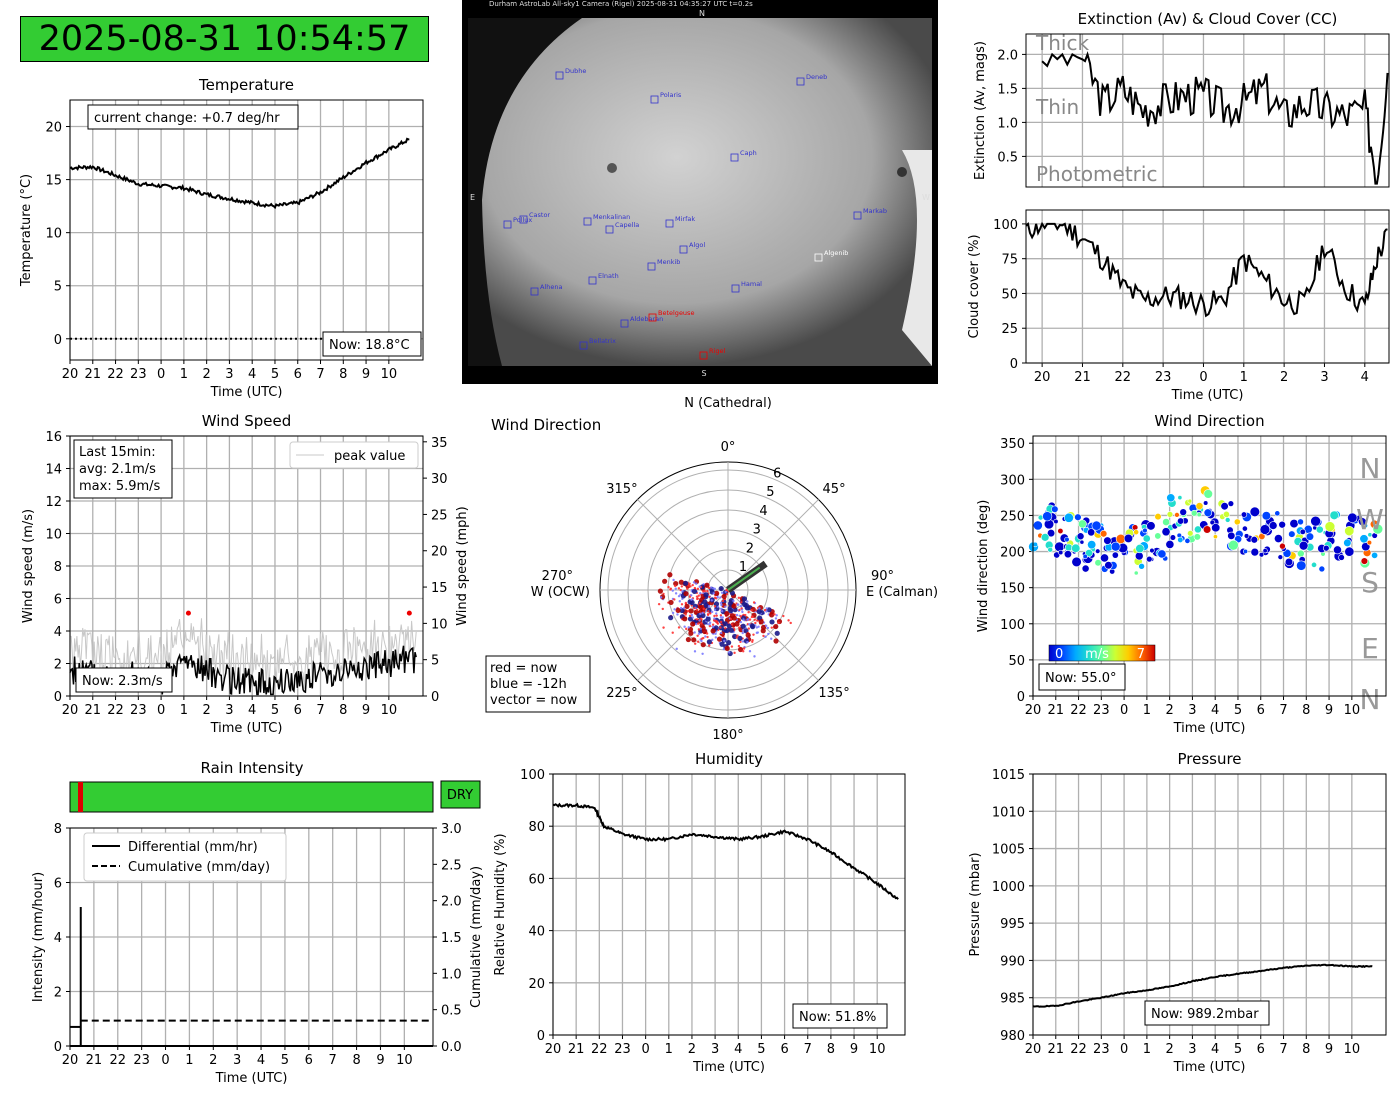 The width and height of the screenshot is (1400, 1100). Describe the element at coordinates (117, 469) in the screenshot. I see `stats-line: avg: 2.1m/s` at that location.